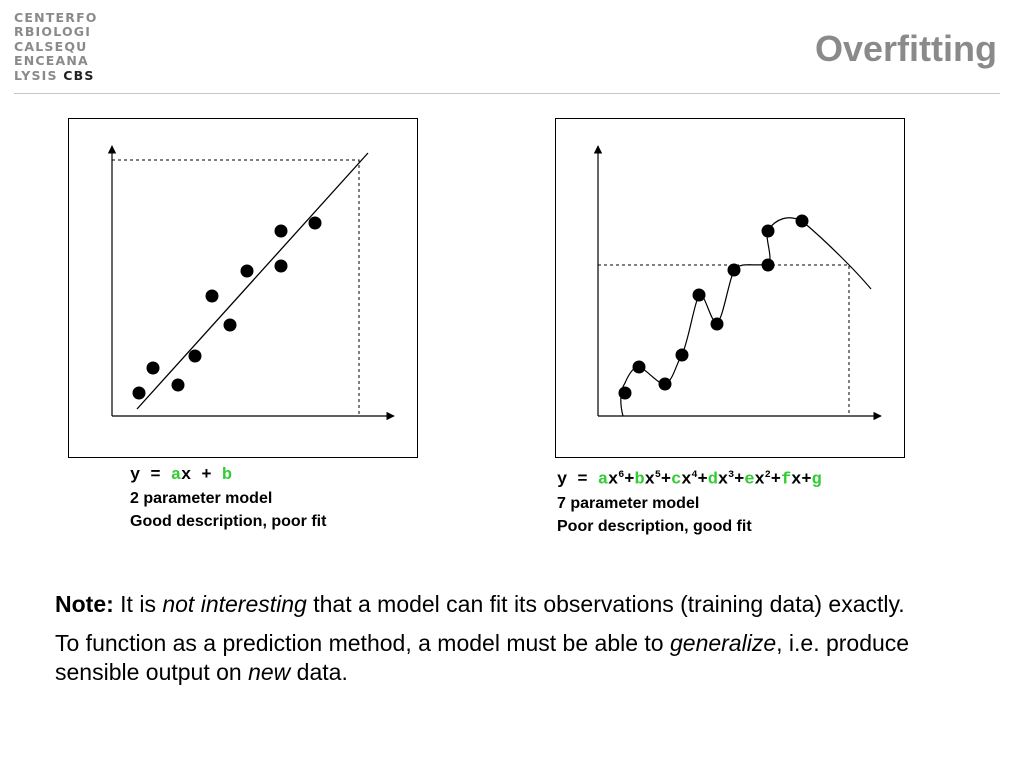  What do you see at coordinates (654, 526) in the screenshot?
I see `polynomial-model-verdict: Poor description, good fit` at bounding box center [654, 526].